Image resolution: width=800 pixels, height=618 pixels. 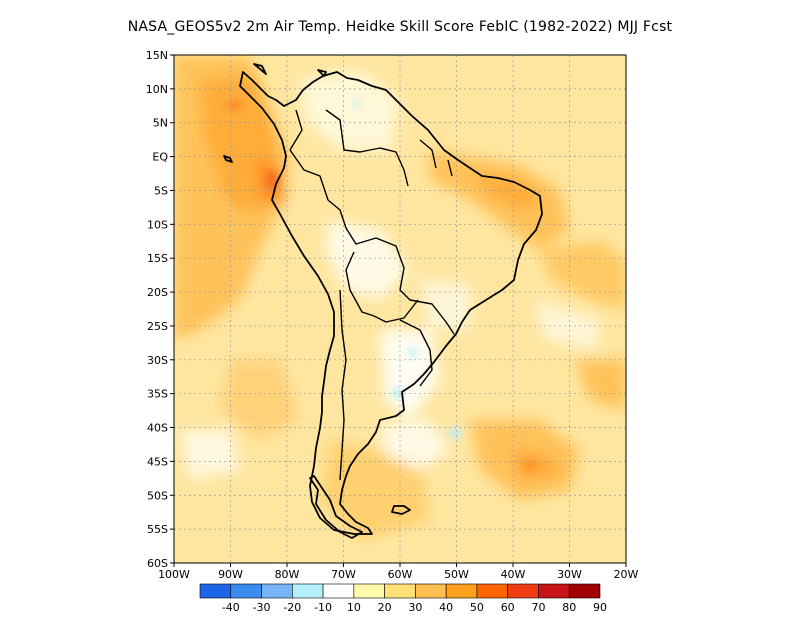 I want to click on colorbar-label: 10, so click(x=354, y=607).